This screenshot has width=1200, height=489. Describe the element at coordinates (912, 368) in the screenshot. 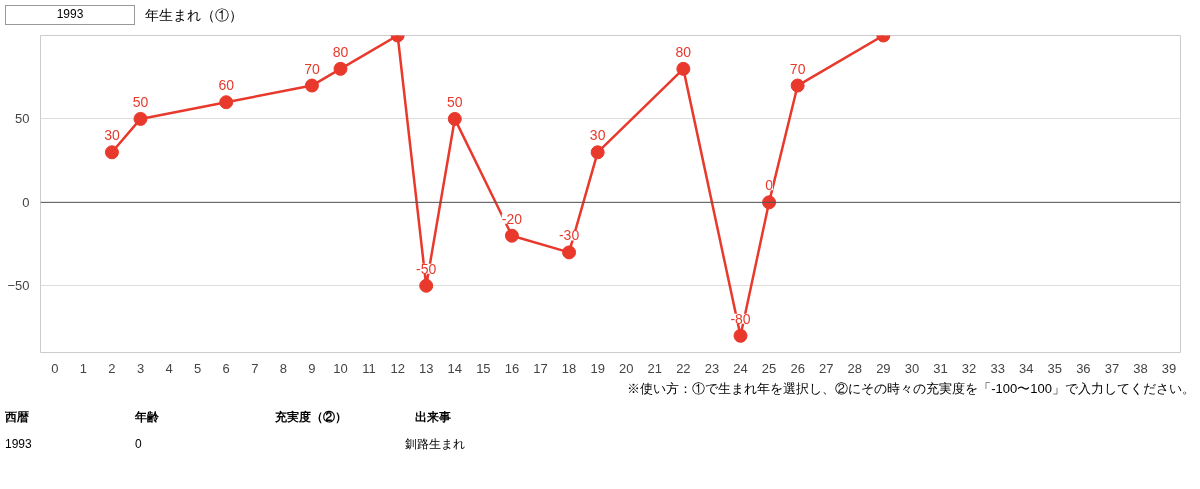

I see `x-tick-label: 30` at that location.